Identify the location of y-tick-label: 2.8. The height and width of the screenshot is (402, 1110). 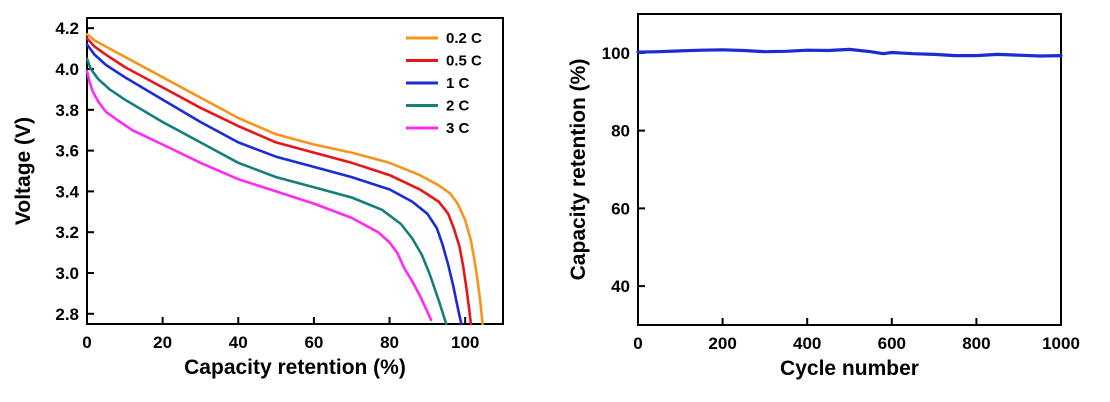
(67, 314).